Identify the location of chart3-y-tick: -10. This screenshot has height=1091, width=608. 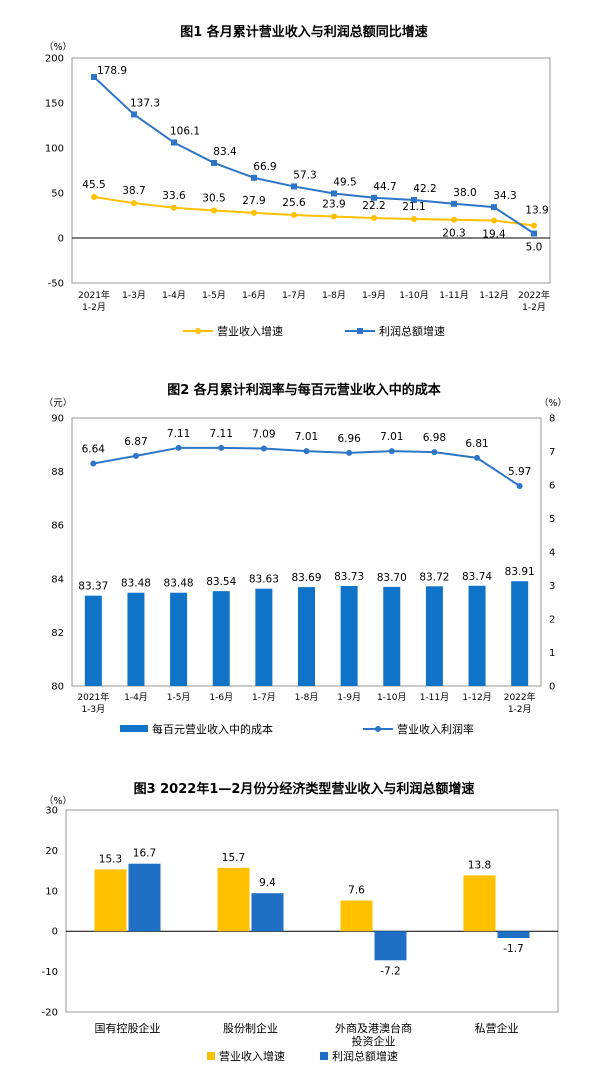
(50, 972).